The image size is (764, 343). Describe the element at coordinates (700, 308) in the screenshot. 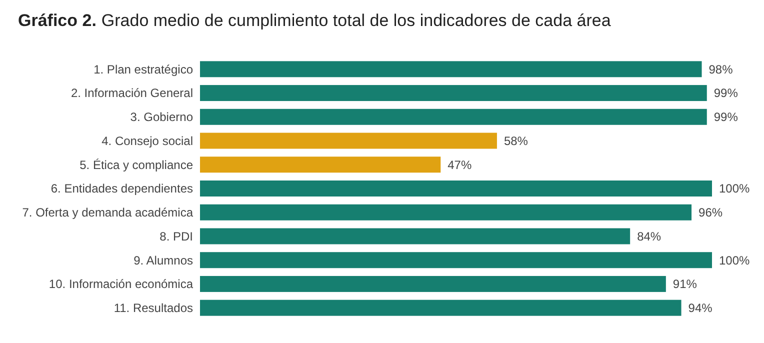

I see `data-label: 94%` at that location.